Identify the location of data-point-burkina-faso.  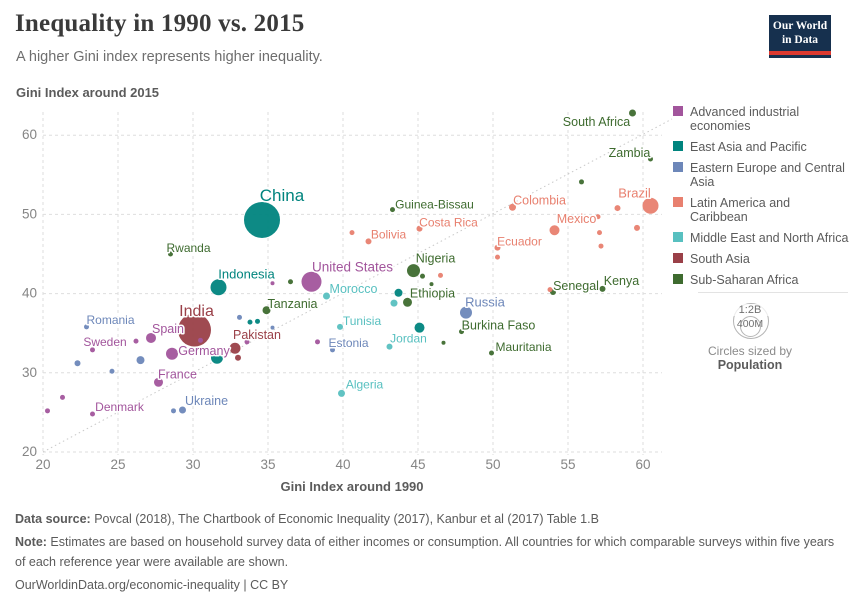
(461, 332).